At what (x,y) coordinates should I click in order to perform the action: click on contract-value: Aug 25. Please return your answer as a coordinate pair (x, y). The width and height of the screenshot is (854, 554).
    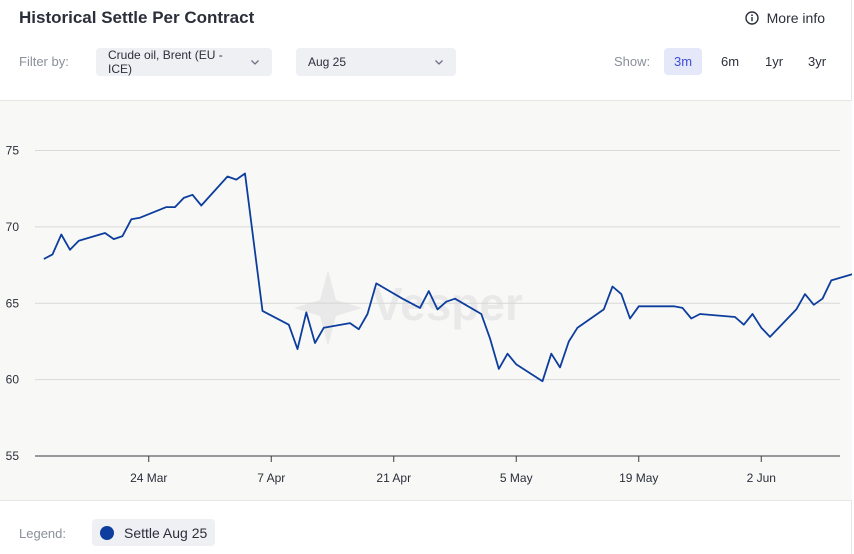
    Looking at the image, I should click on (327, 62).